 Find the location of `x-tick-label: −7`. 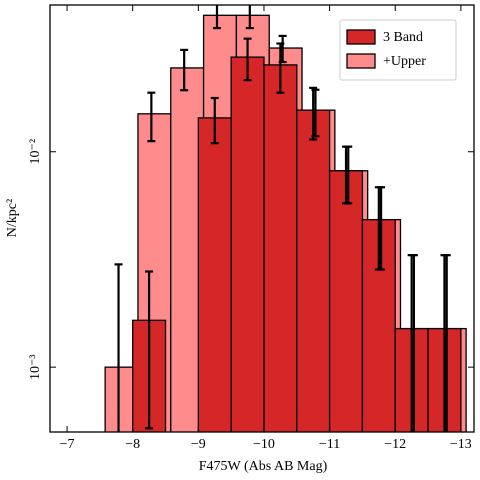

x-tick-label: −7 is located at coordinates (67, 444).